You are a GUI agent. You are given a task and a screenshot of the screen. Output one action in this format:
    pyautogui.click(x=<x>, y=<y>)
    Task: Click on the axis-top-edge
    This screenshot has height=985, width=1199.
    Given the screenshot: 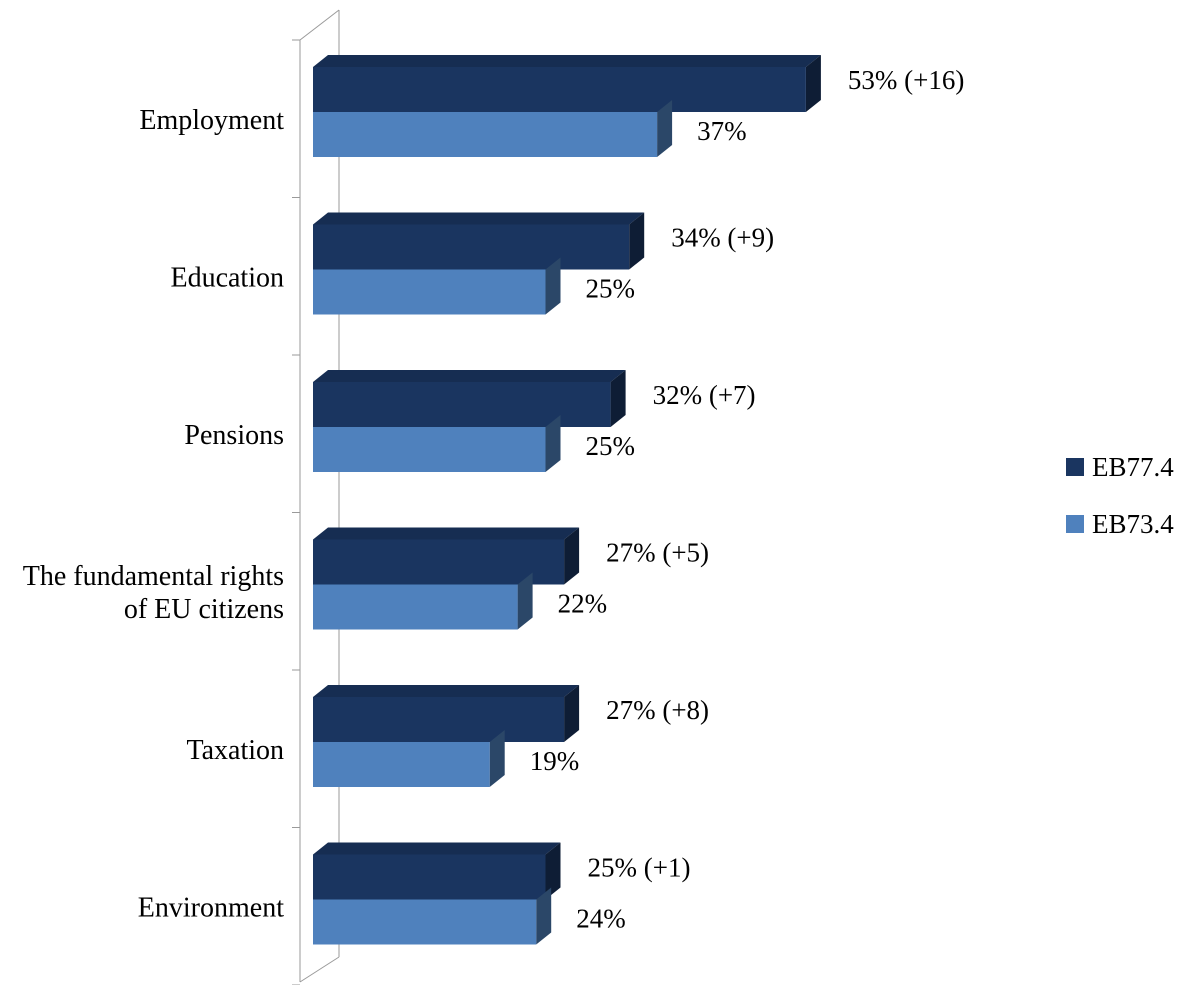 What is the action you would take?
    pyautogui.click(x=319, y=25)
    